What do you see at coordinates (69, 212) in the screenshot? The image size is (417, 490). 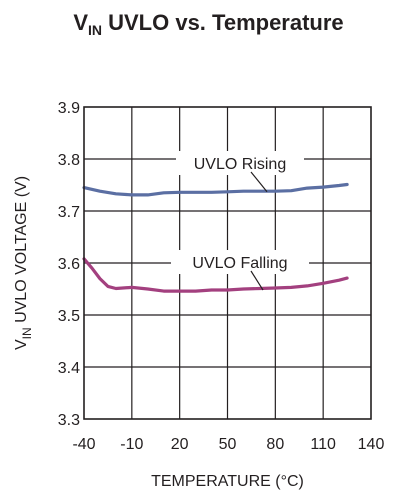 I see `y-tick-label: 3.7` at bounding box center [69, 212].